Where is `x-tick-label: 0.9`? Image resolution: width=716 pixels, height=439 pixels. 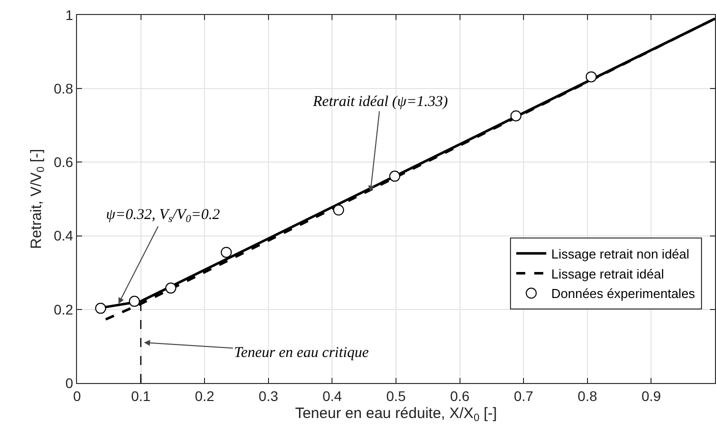
x-tick-label: 0.9 is located at coordinates (651, 396).